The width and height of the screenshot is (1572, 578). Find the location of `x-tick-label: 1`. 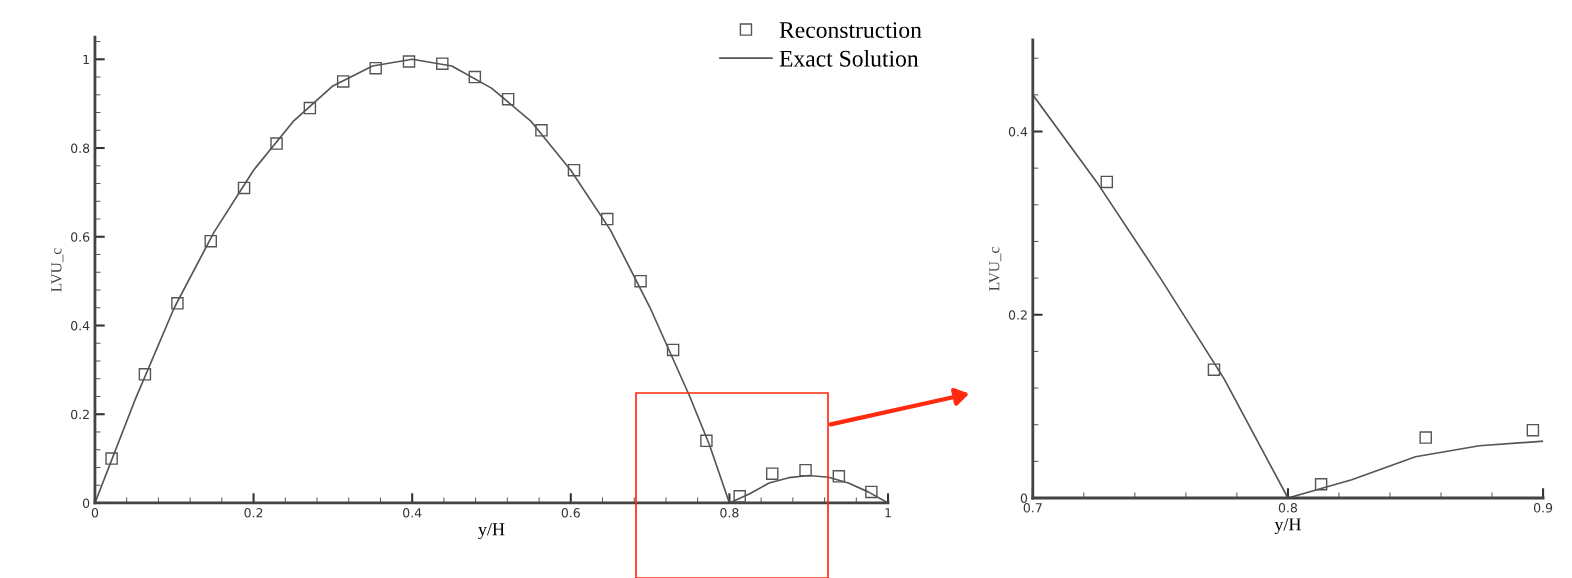

x-tick-label: 1 is located at coordinates (888, 513).